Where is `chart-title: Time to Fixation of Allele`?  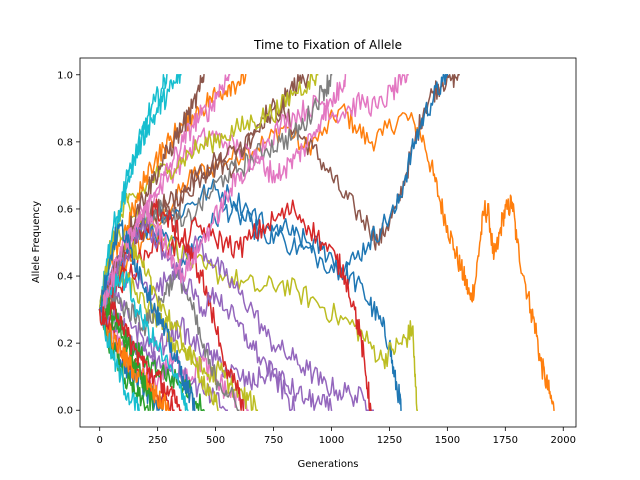 chart-title: Time to Fixation of Allele is located at coordinates (327, 45).